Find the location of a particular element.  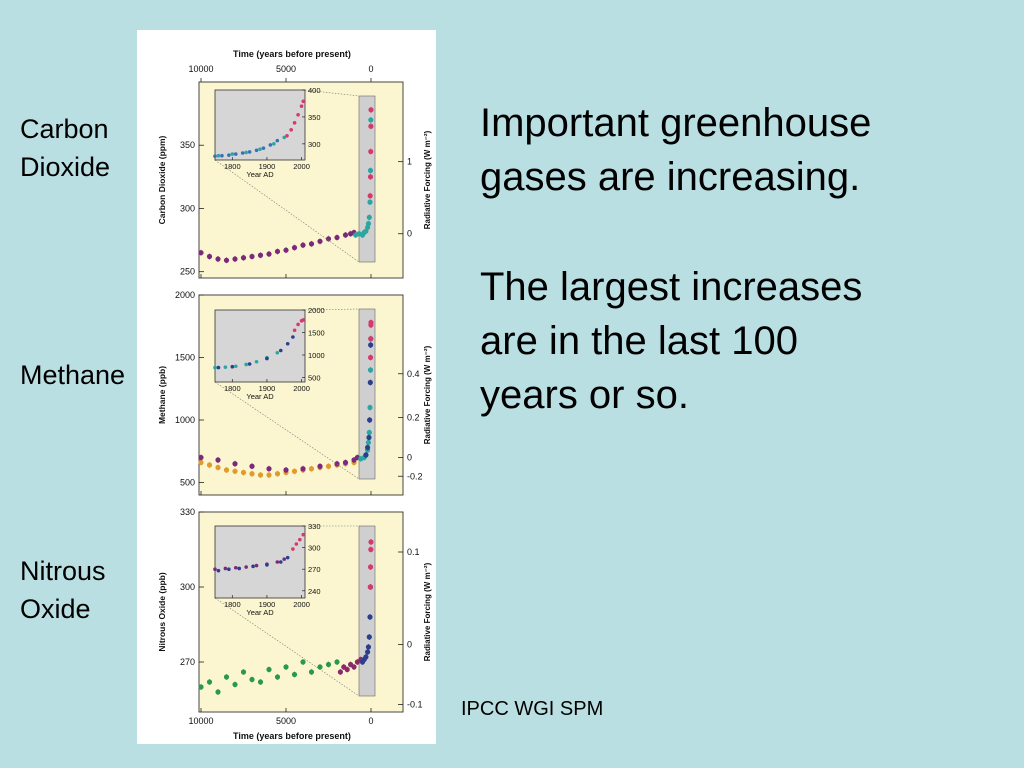

inset-x-tick-label: 1800 is located at coordinates (232, 166).